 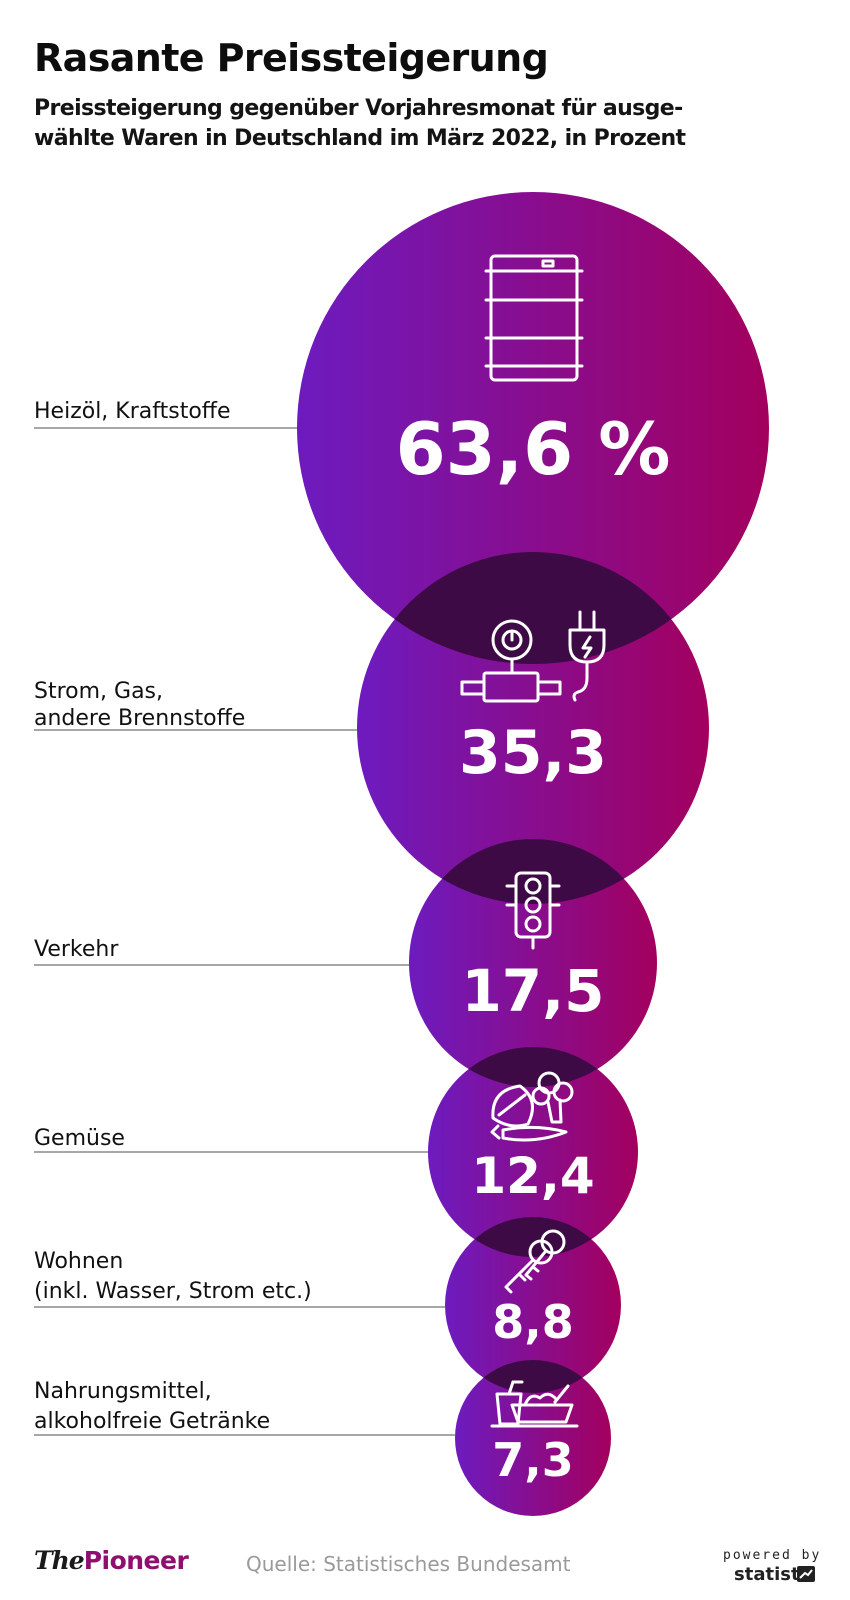 What do you see at coordinates (244, 1407) in the screenshot?
I see `category-label-6: Nahrungsmittel, alkoholfreie Getränke` at bounding box center [244, 1407].